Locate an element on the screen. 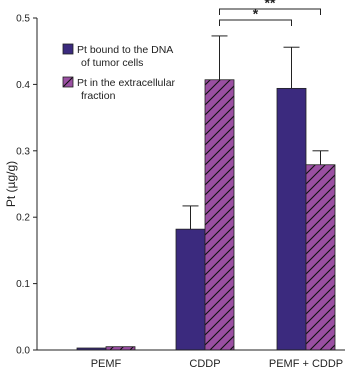 The height and width of the screenshot is (373, 352). y-tick-label: 0.4 is located at coordinates (23, 85).